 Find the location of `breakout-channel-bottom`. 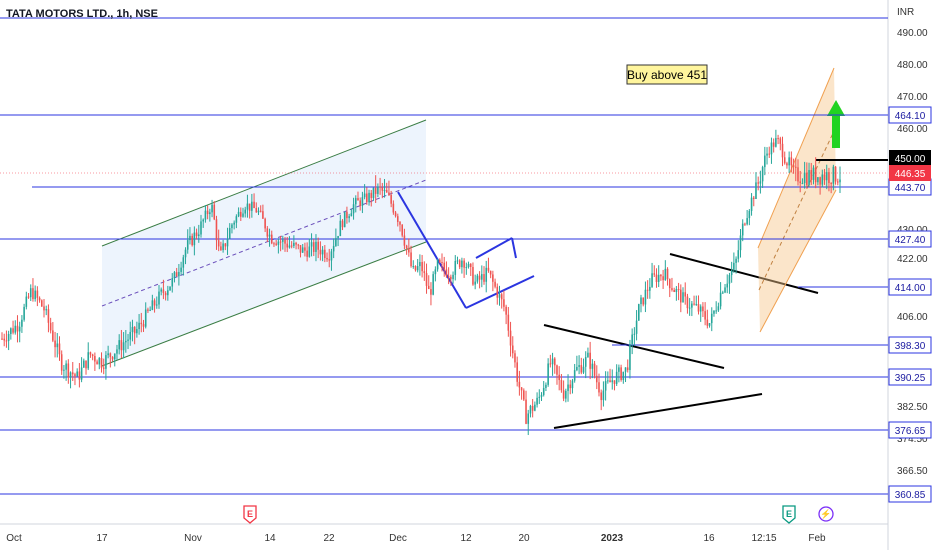

breakout-channel-bottom is located at coordinates (798, 261).